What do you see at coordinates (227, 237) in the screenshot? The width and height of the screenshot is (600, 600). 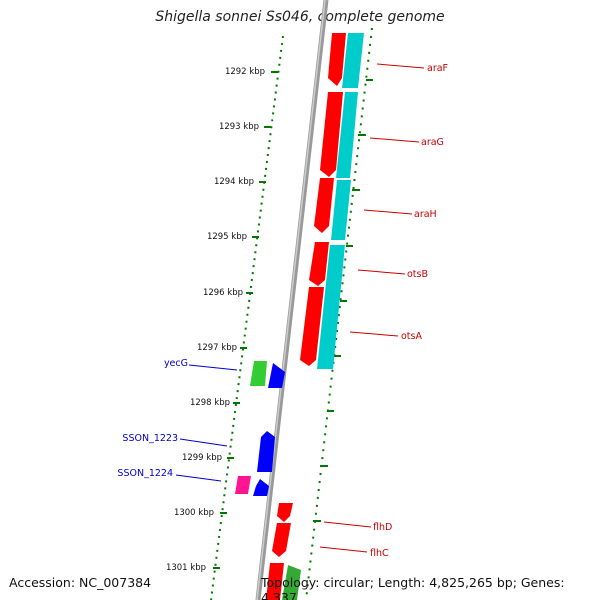 I see `tick-label: 1295 kbp` at bounding box center [227, 237].